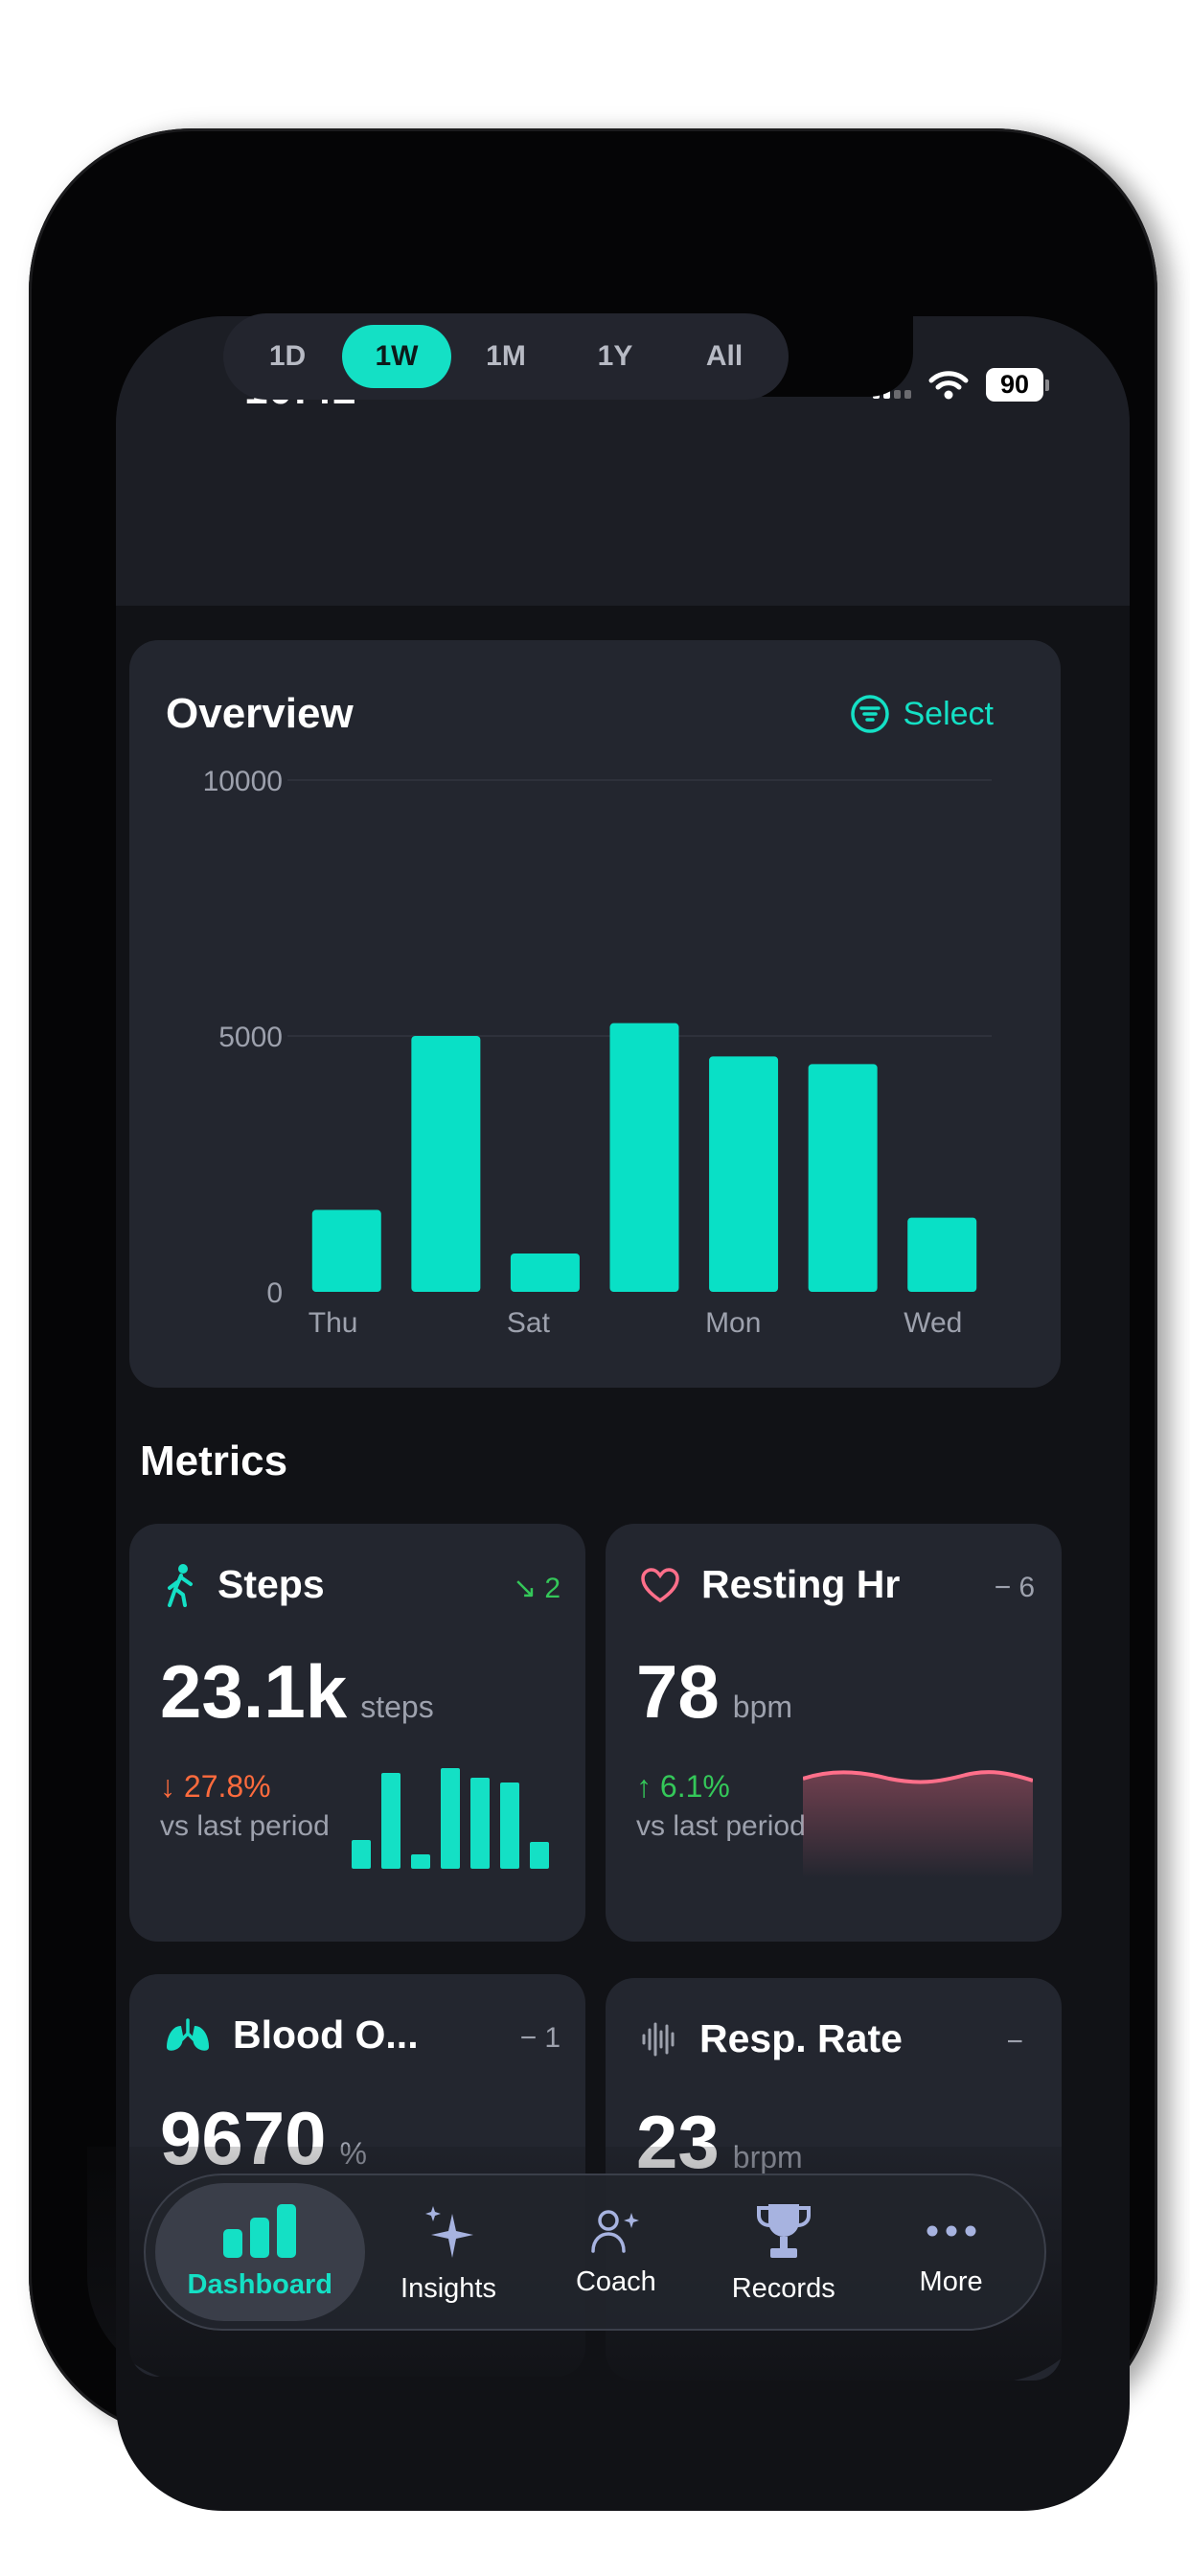 The image size is (1190, 2576). What do you see at coordinates (725, 356) in the screenshot?
I see `range-tab-all: All` at bounding box center [725, 356].